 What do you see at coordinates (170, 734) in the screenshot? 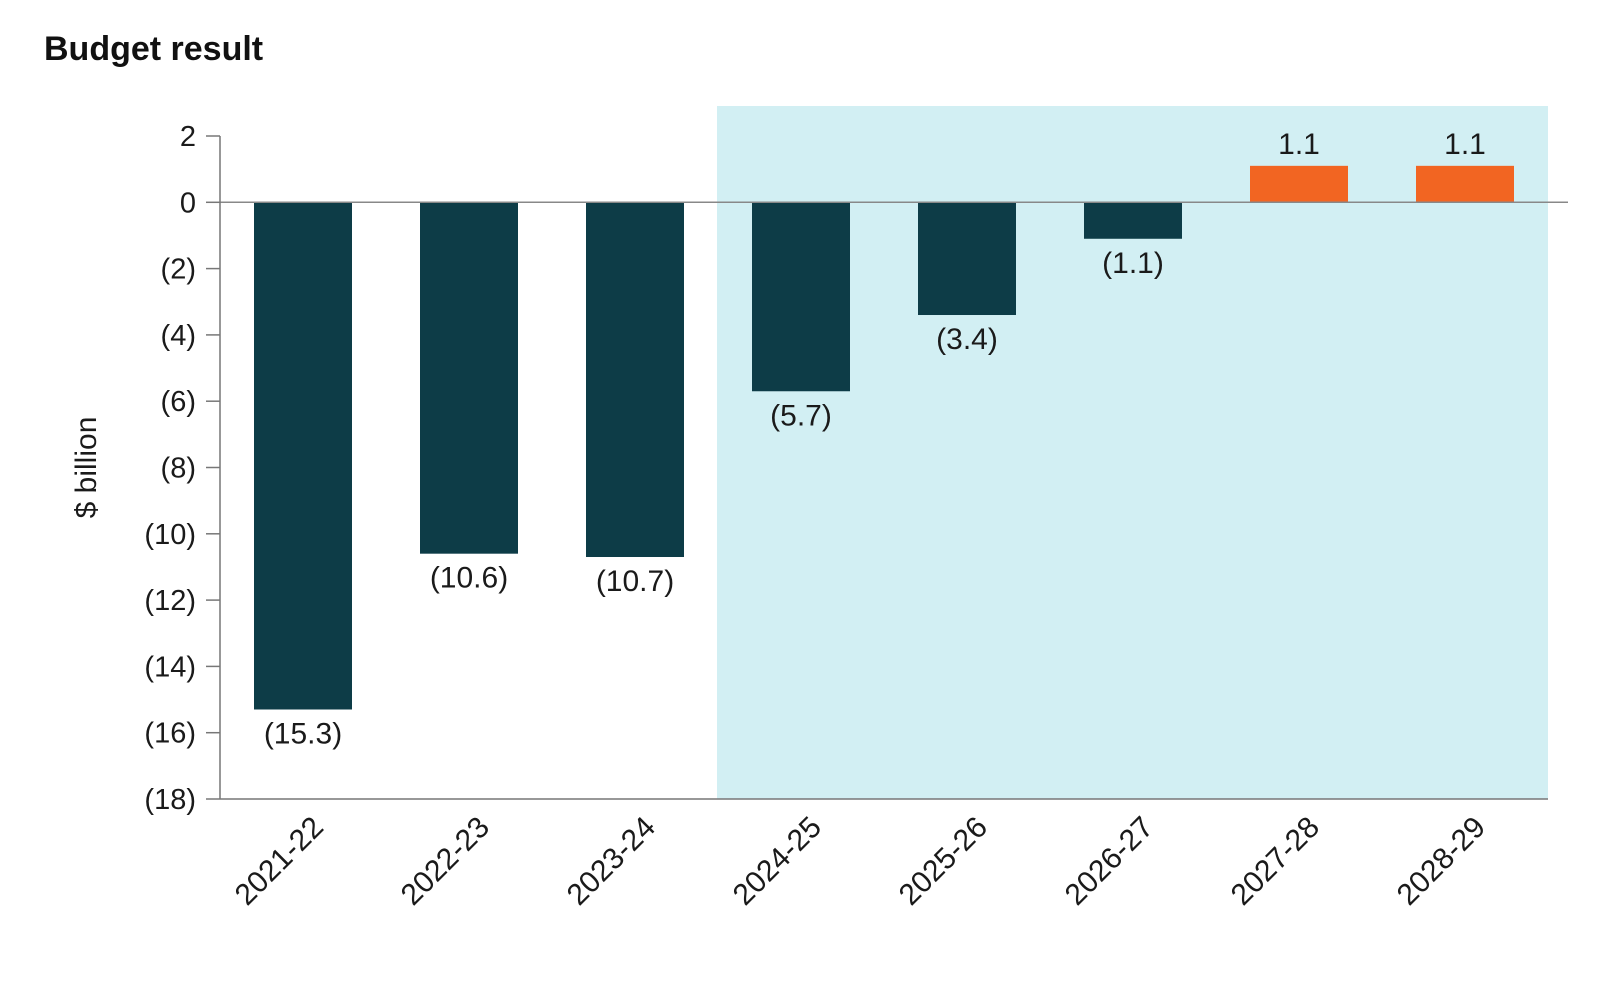
I see `y-tick-label: (16)` at bounding box center [170, 734].